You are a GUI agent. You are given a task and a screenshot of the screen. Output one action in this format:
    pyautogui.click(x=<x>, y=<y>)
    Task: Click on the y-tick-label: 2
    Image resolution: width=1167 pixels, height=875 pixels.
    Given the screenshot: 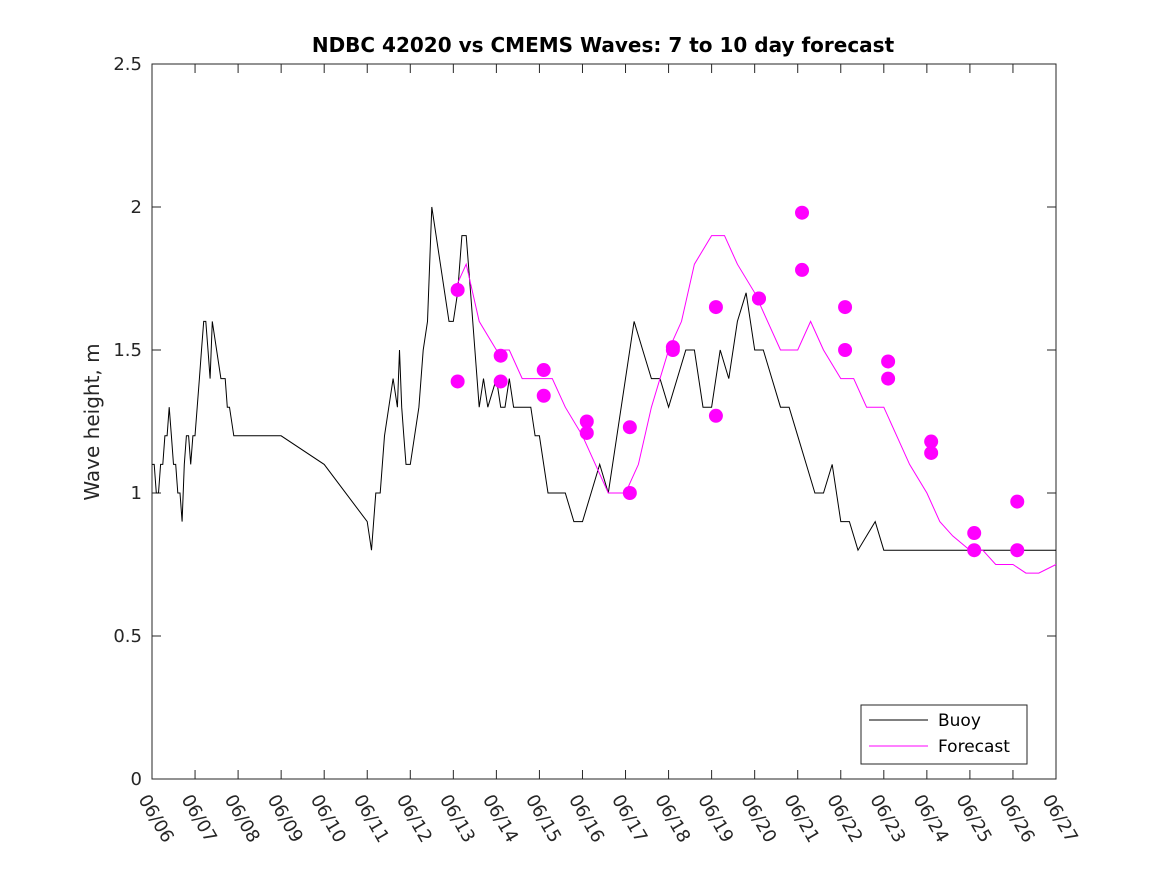 What is the action you would take?
    pyautogui.click(x=136, y=207)
    